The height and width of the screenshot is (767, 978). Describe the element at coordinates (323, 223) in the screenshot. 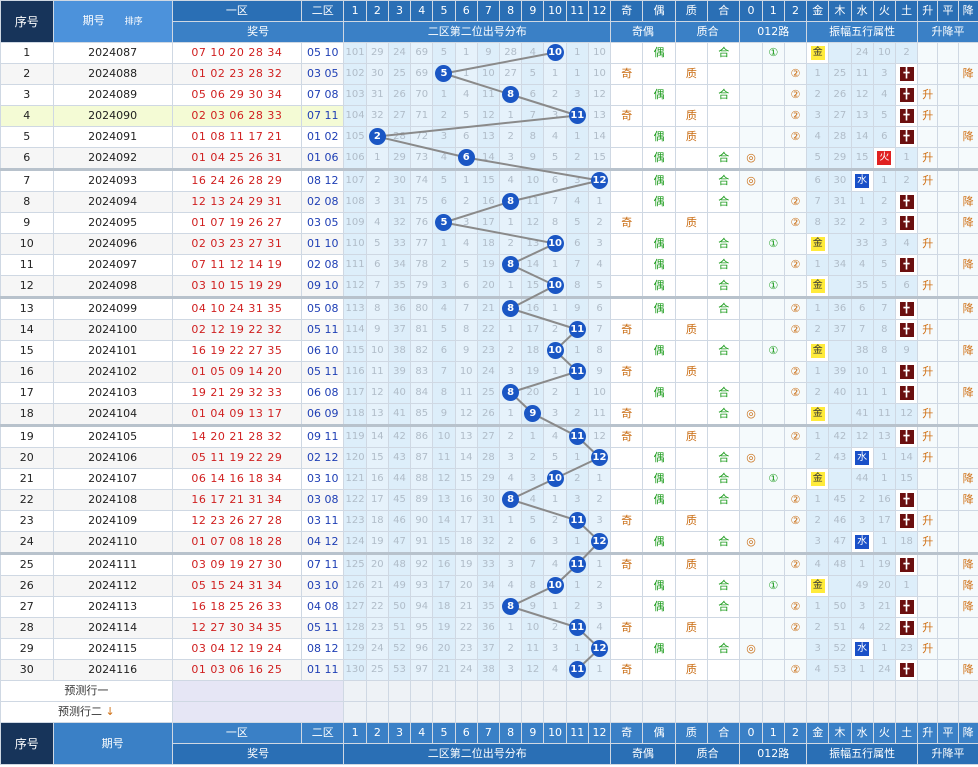

I see `row-zone2: 03 05` at that location.